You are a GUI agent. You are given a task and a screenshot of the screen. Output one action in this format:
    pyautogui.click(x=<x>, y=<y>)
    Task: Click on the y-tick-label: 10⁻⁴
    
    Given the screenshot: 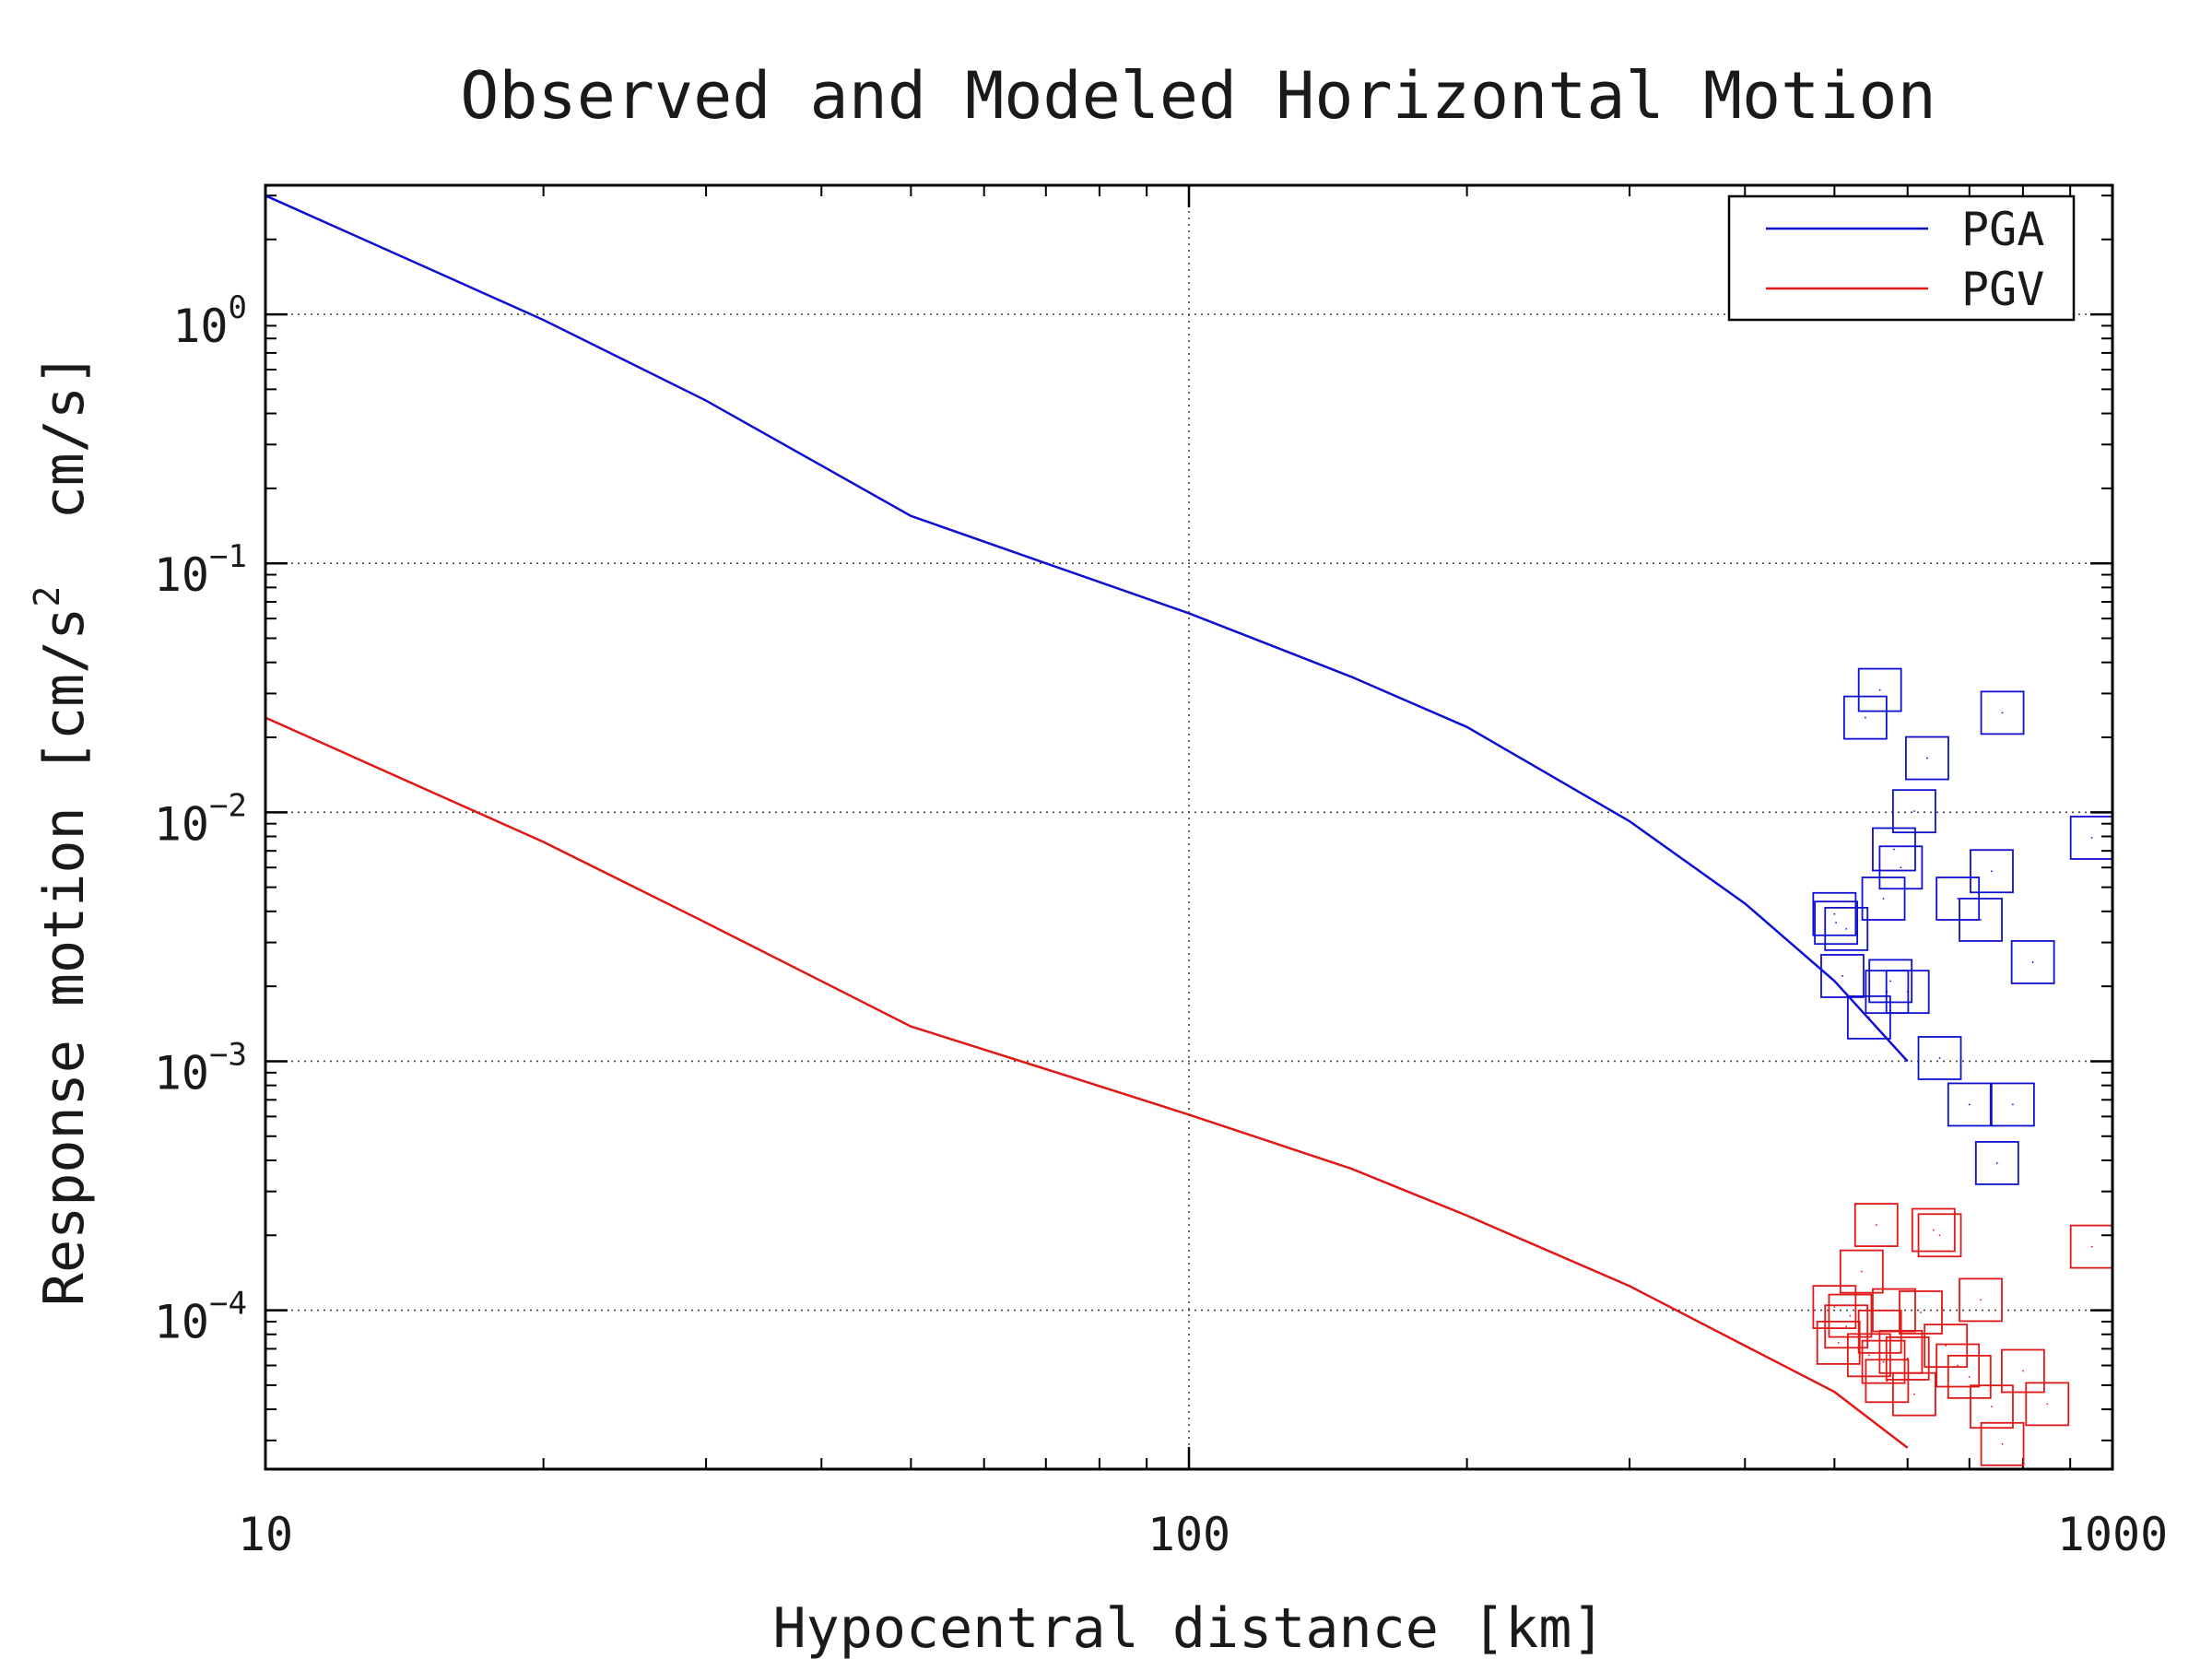 What is the action you would take?
    pyautogui.click(x=200, y=1317)
    